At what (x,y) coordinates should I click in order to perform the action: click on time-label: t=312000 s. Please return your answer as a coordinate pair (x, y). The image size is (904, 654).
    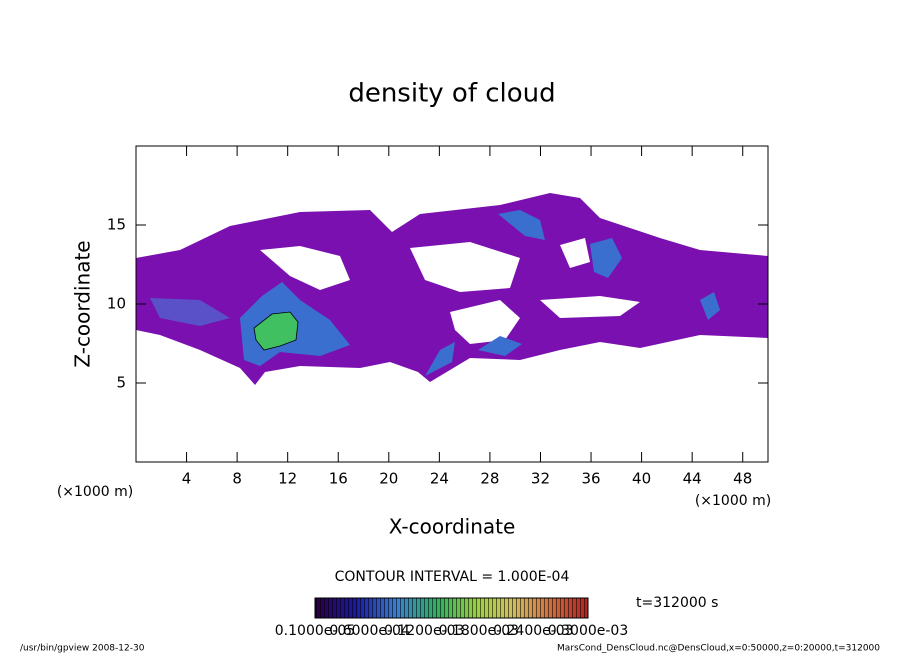
    Looking at the image, I should click on (677, 603).